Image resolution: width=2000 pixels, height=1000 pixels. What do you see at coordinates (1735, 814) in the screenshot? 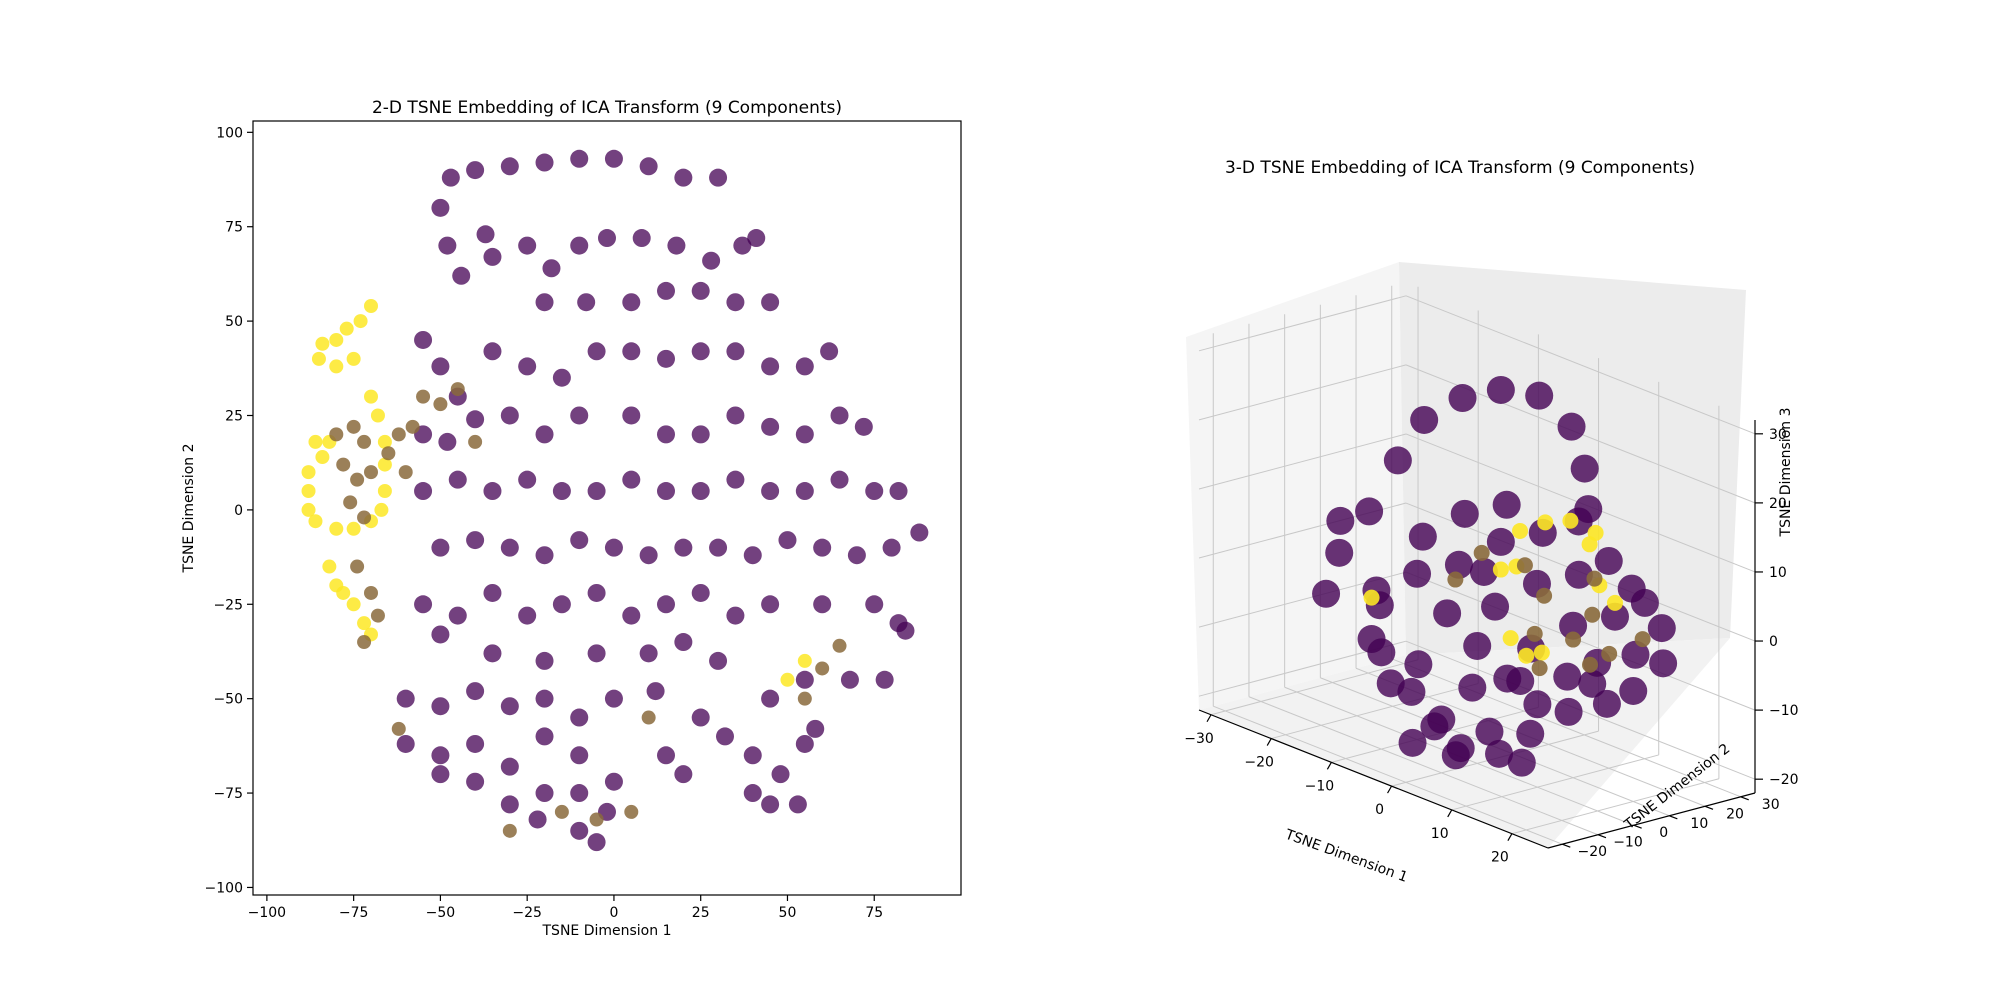
I see `chart-3d-y-tick-label: 20` at bounding box center [1735, 814].